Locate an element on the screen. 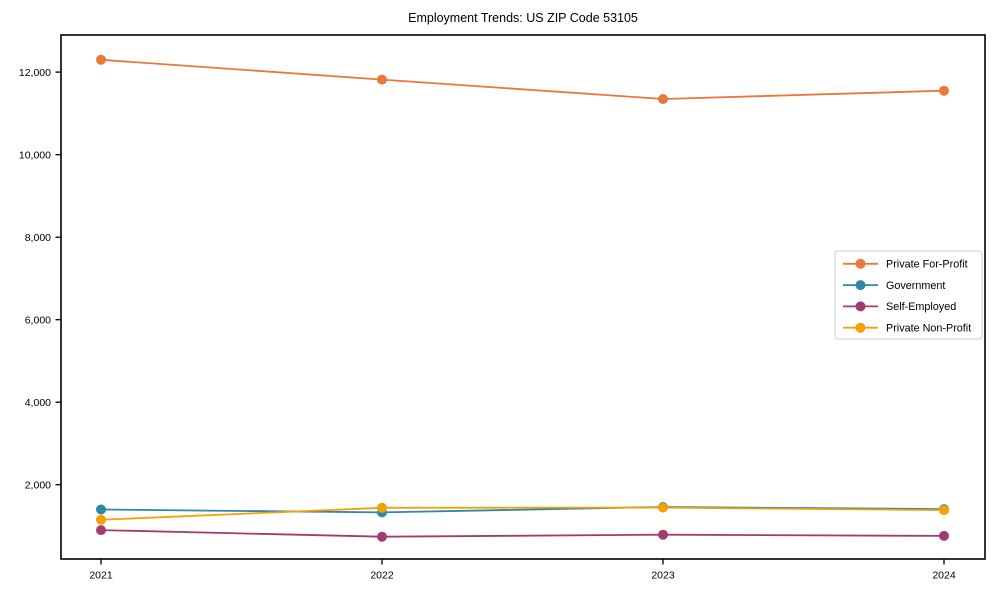 This screenshot has height=600, width=1000. y-axis-tick-label: 12,000 is located at coordinates (35, 73).